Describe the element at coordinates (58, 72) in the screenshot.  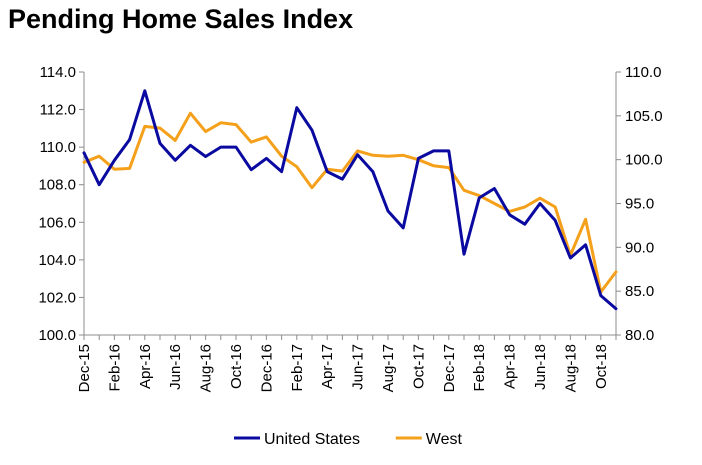
I see `left-y-tick-label: 114.0` at that location.